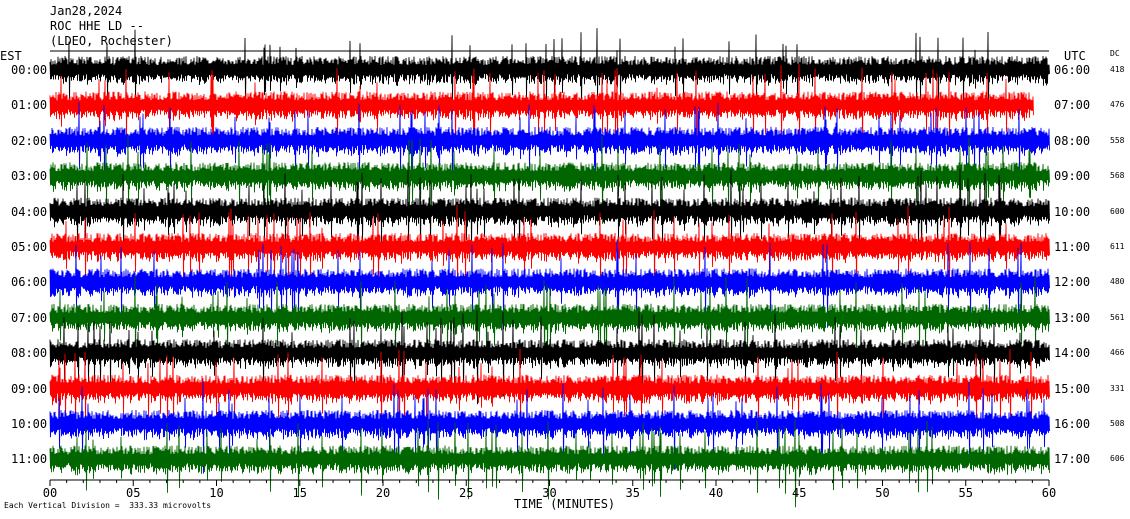  Describe the element at coordinates (1072, 176) in the screenshot. I see `utc-hour-label: 09:00` at that location.